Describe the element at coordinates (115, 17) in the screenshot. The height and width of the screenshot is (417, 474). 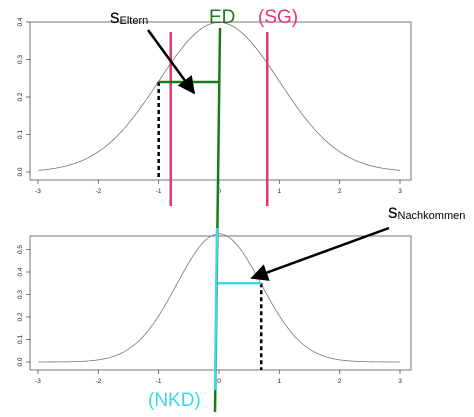
I see `s-eltern-symbol: s` at that location.